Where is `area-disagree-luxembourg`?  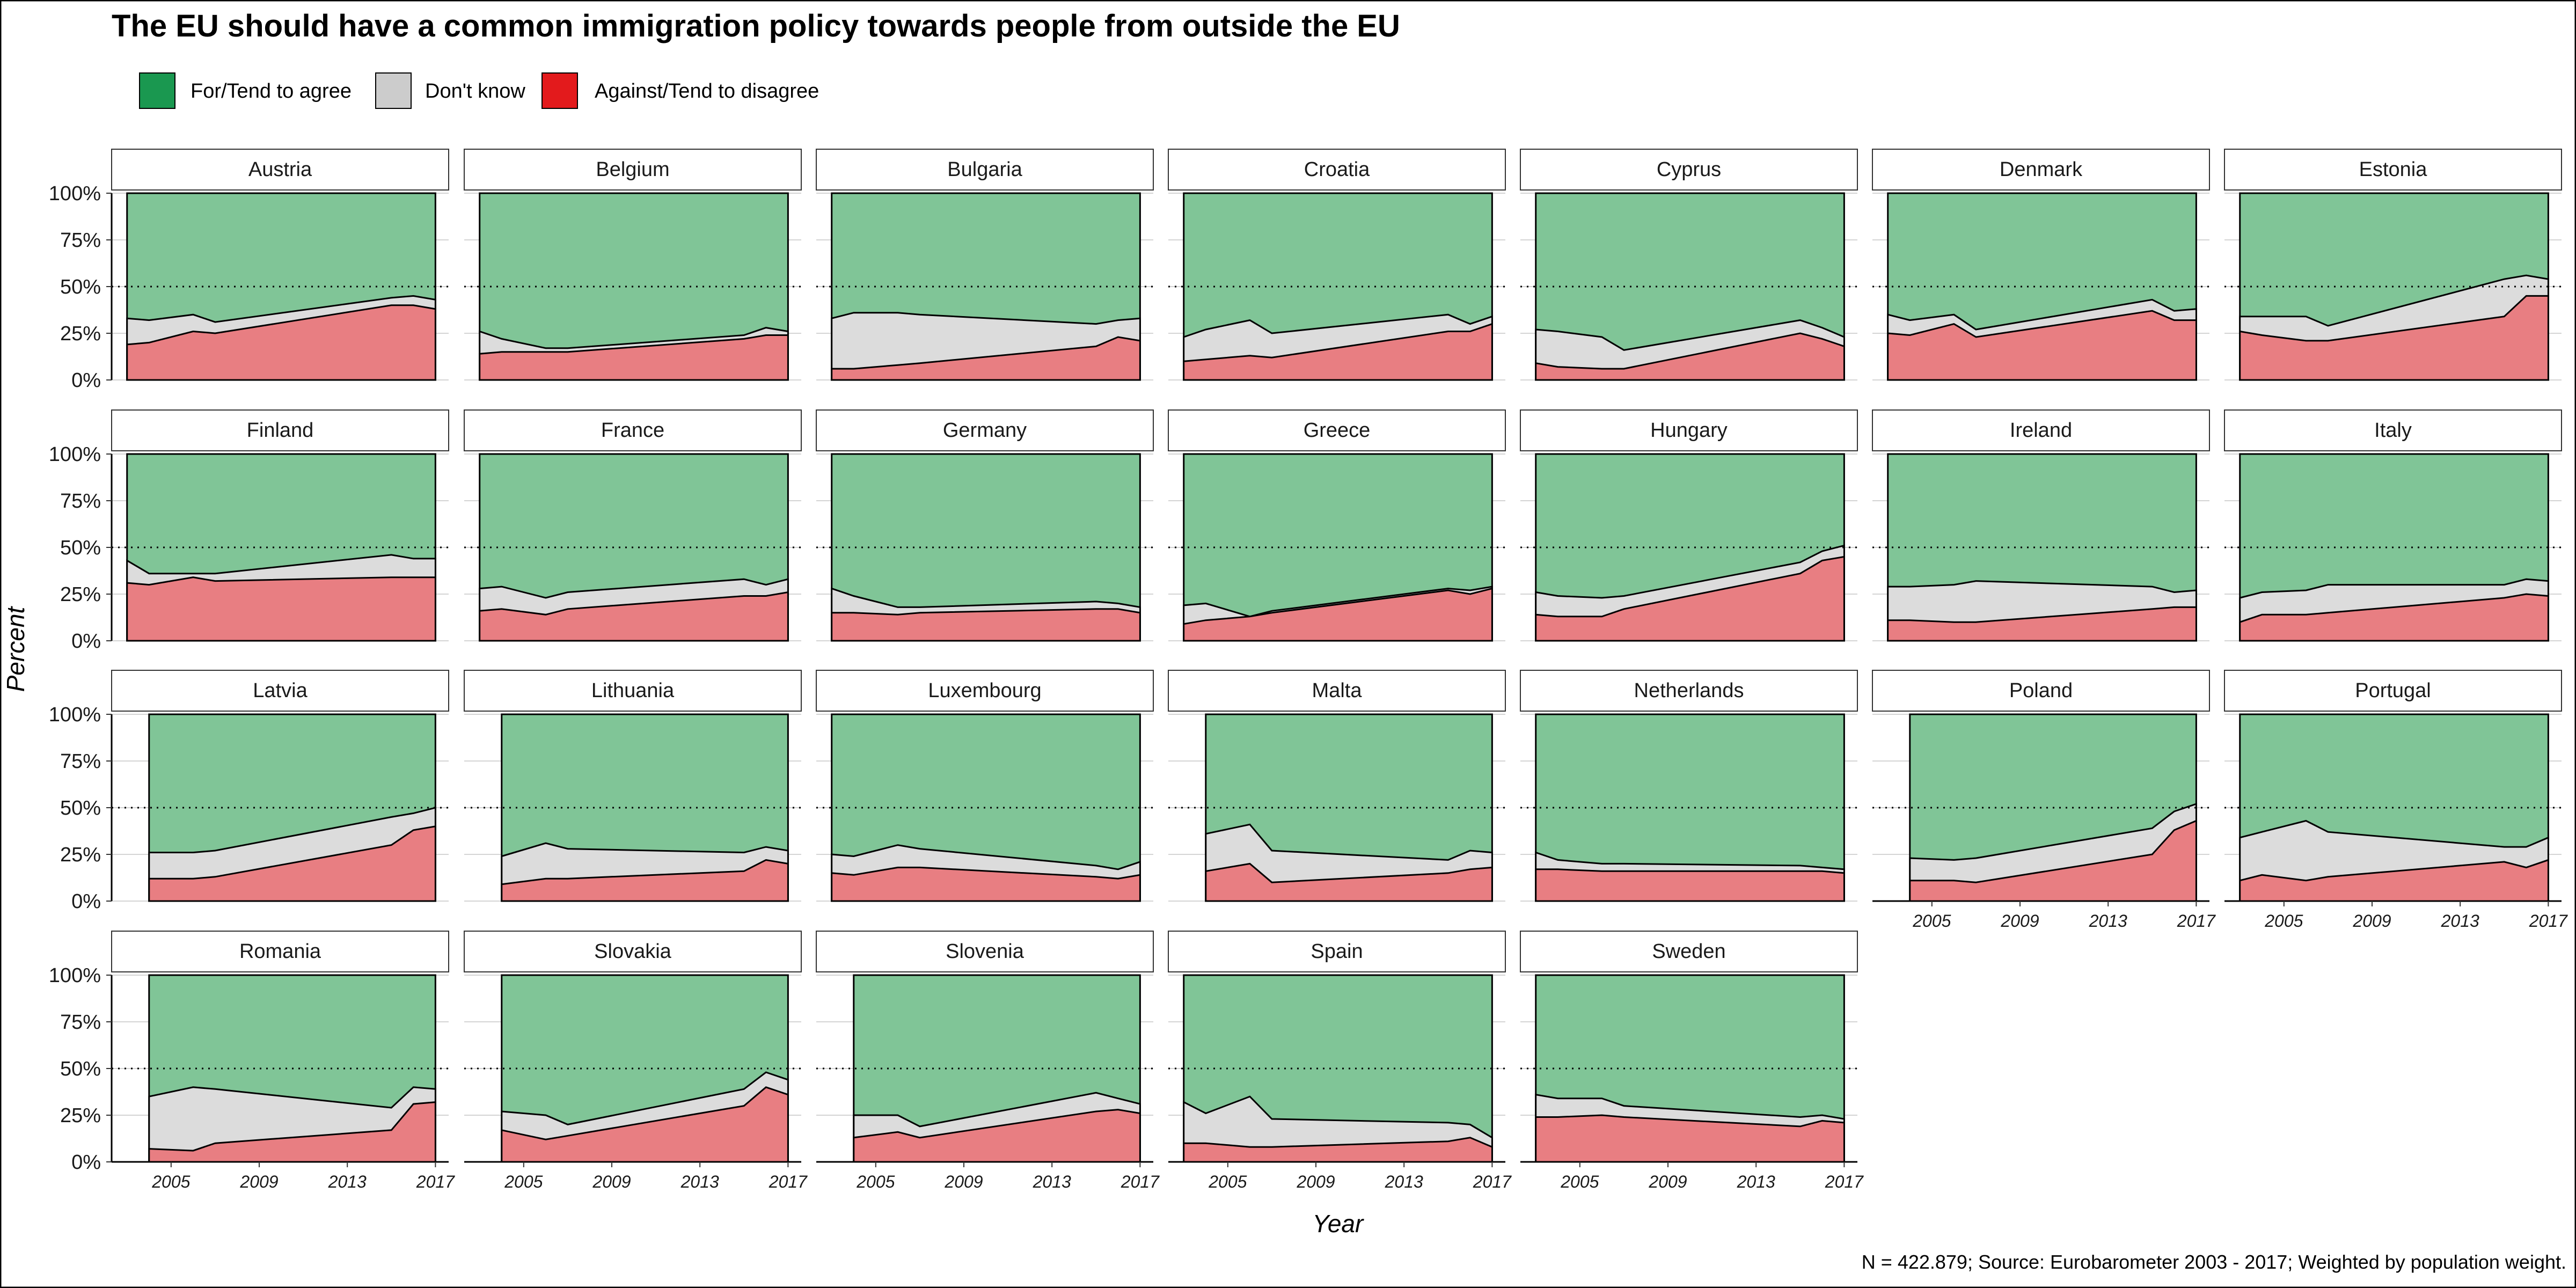 area-disagree-luxembourg is located at coordinates (986, 884).